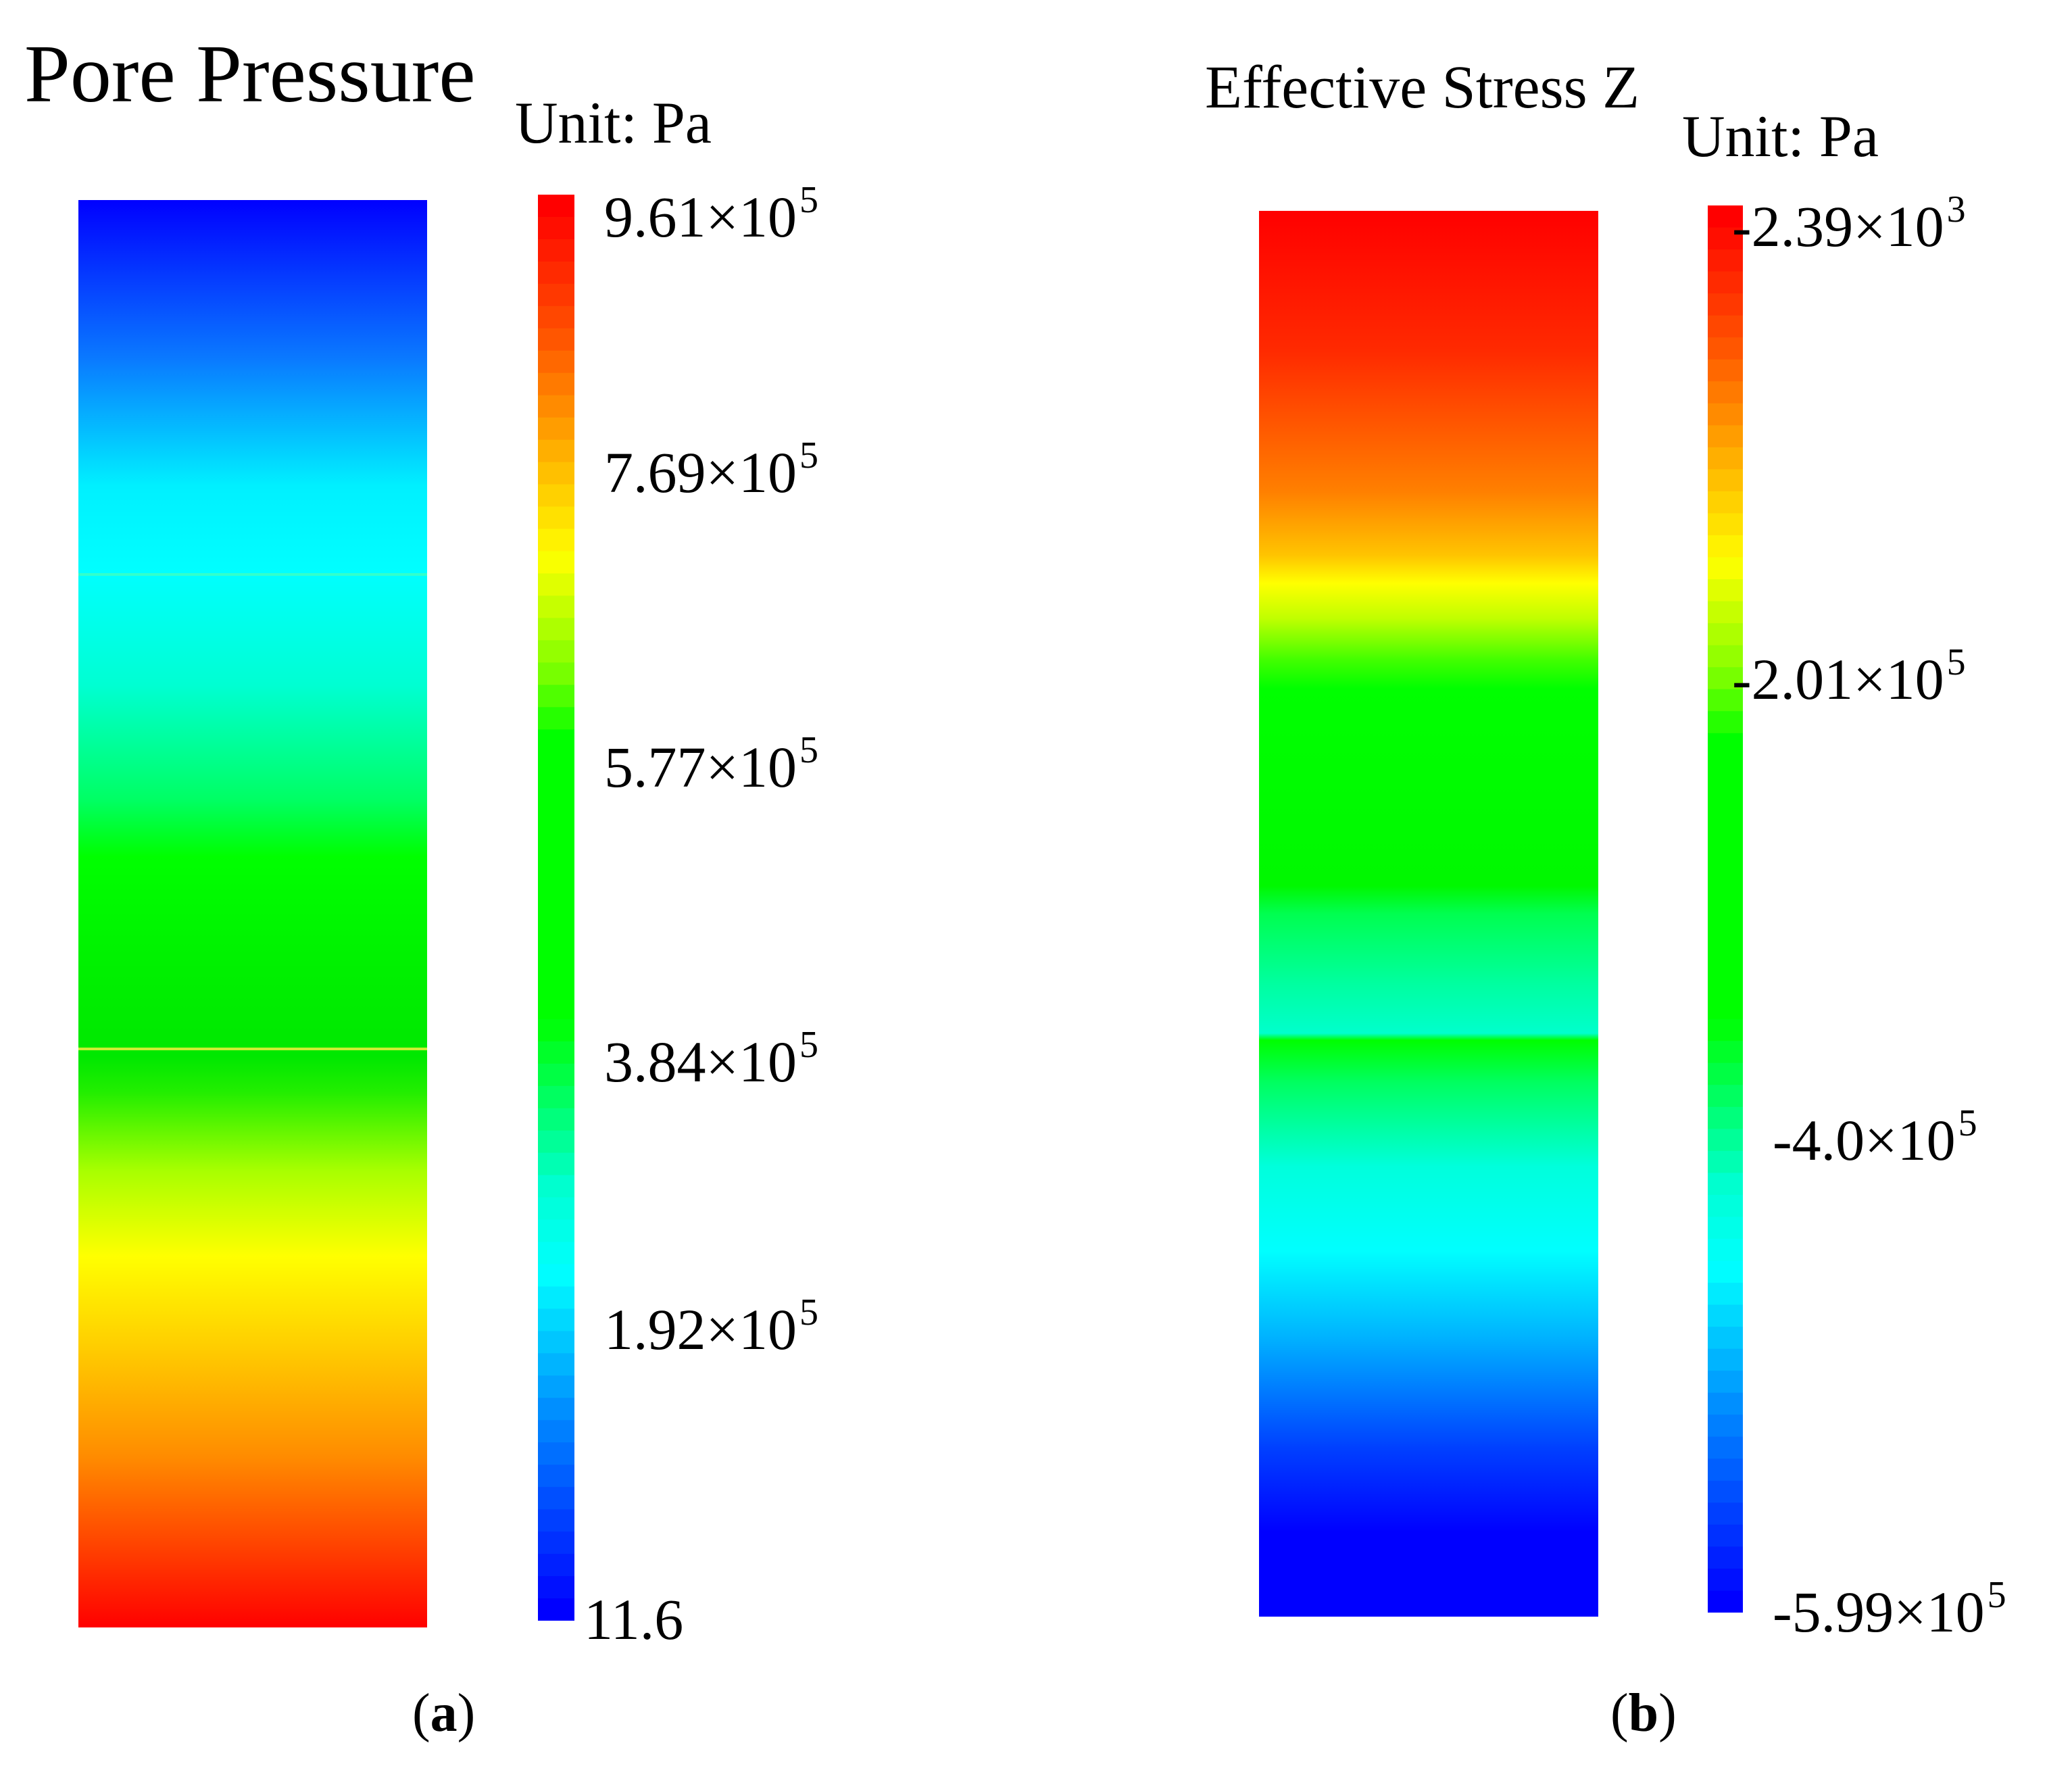 The image size is (2072, 1766). I want to click on colorbar-tick-label: 1.92×10⁵, so click(711, 1327).